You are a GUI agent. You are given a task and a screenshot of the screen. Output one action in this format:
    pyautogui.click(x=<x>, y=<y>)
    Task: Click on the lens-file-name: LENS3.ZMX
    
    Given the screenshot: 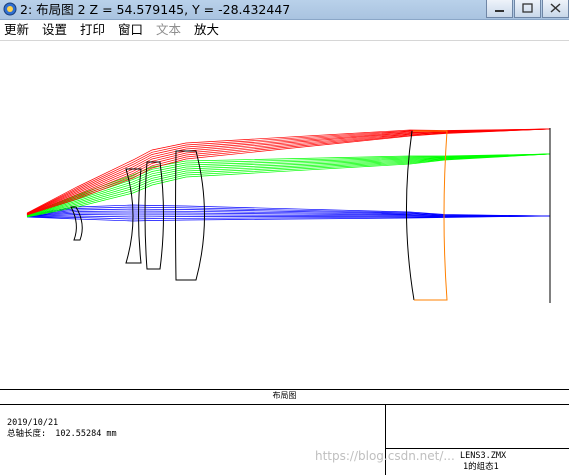 What is the action you would take?
    pyautogui.click(x=483, y=456)
    